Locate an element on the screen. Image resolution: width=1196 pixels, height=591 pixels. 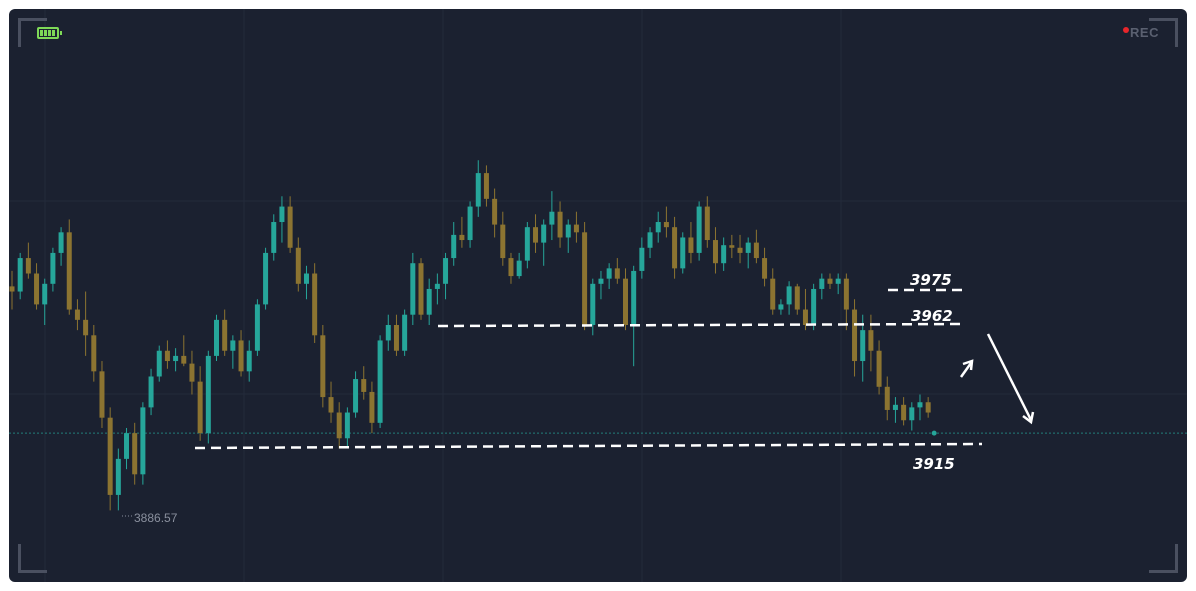
up-arrow-head-icon is located at coordinates (968, 365).